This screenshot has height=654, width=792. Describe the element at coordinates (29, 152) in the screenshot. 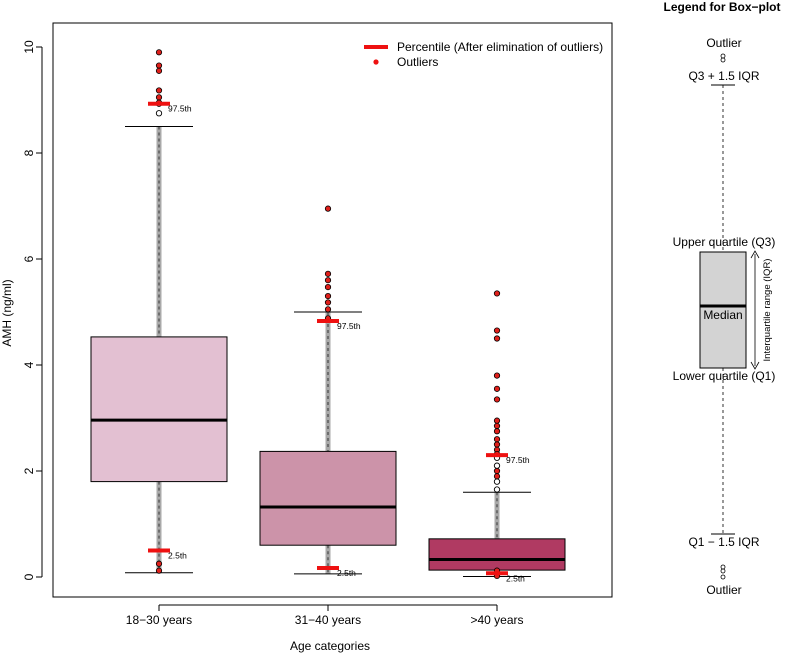

I see `y-tick-label: 8` at that location.